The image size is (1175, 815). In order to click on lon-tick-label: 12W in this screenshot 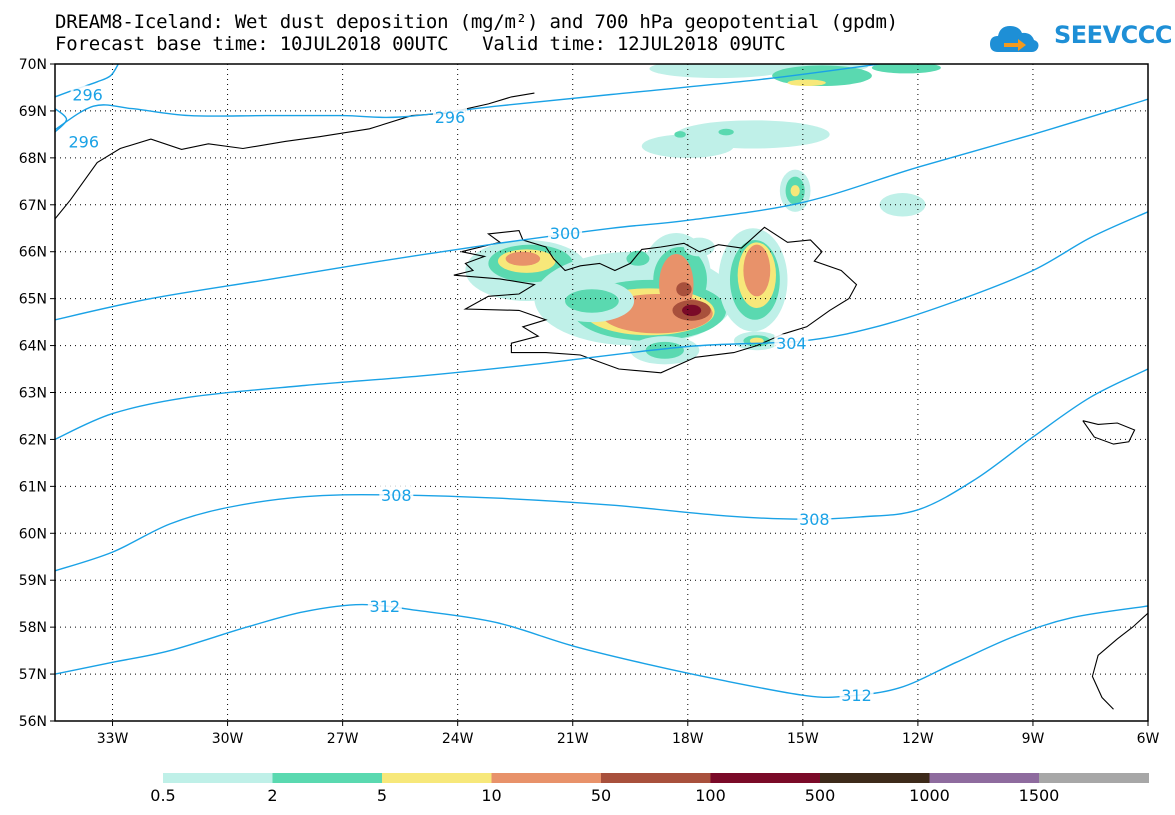, I will do `click(918, 739)`.